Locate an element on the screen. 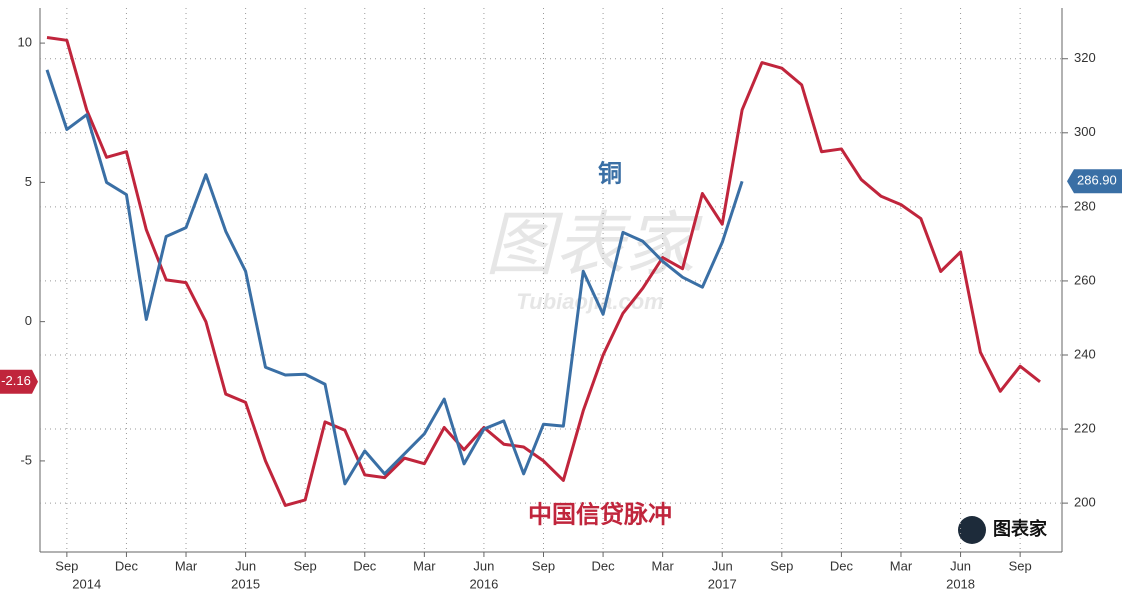 This screenshot has height=604, width=1122. year-label: 2016 is located at coordinates (483, 583).